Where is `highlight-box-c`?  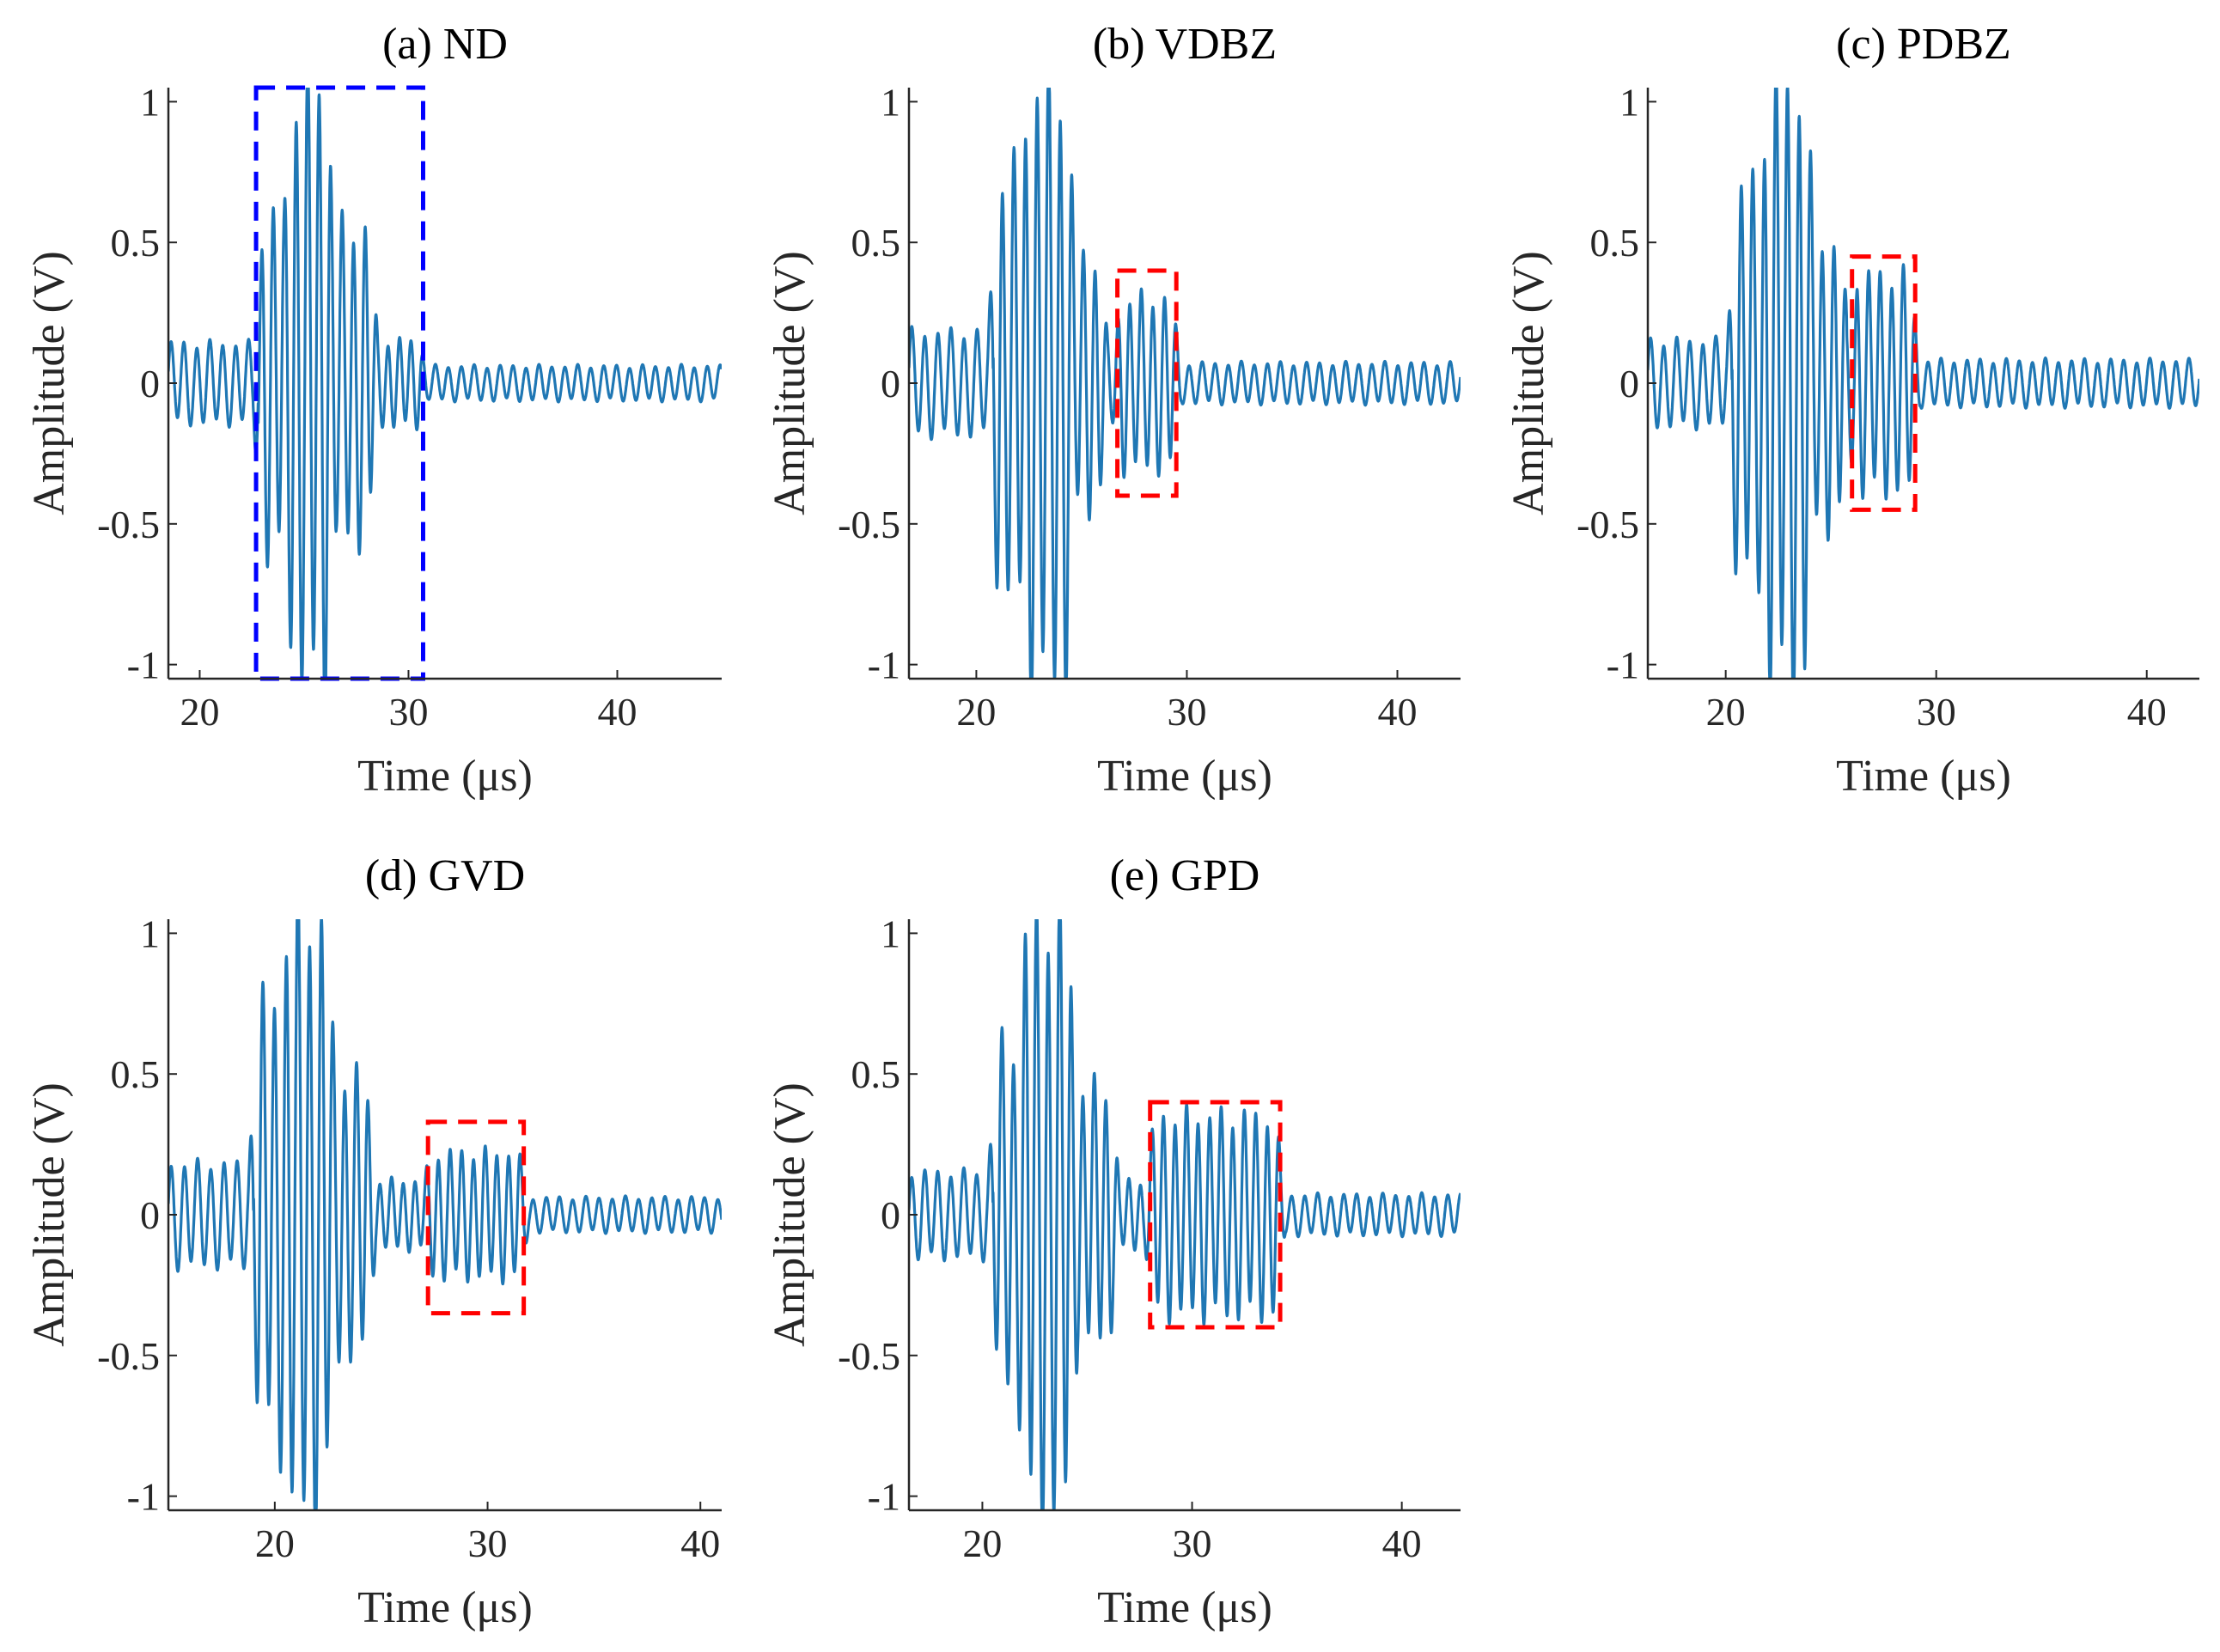
highlight-box-c is located at coordinates (1884, 383).